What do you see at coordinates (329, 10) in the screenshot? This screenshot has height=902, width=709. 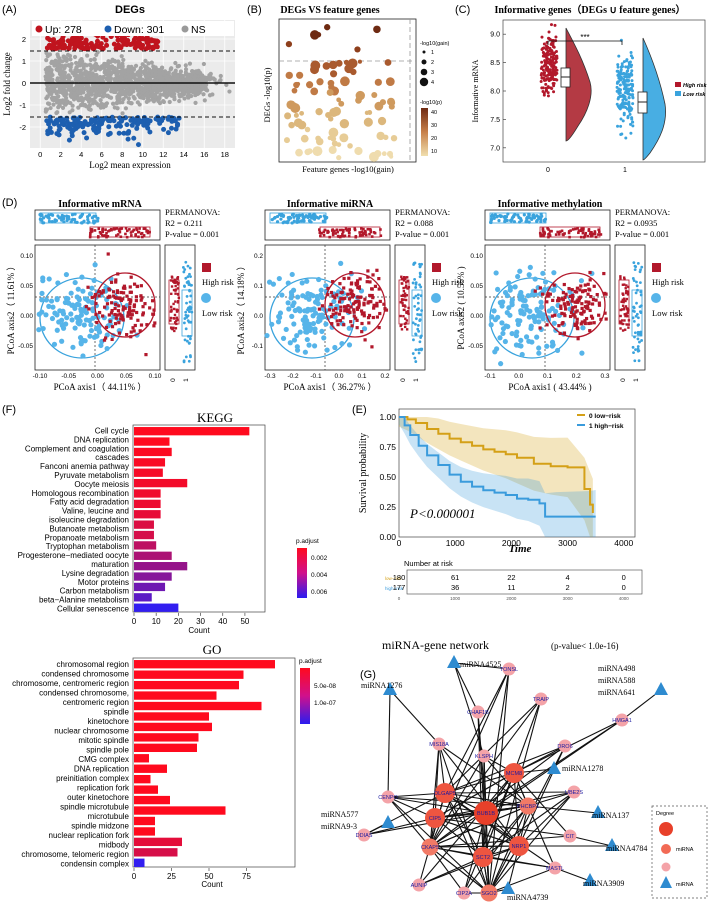 I see `panel-b-title: DEGs VS feature genes` at bounding box center [329, 10].